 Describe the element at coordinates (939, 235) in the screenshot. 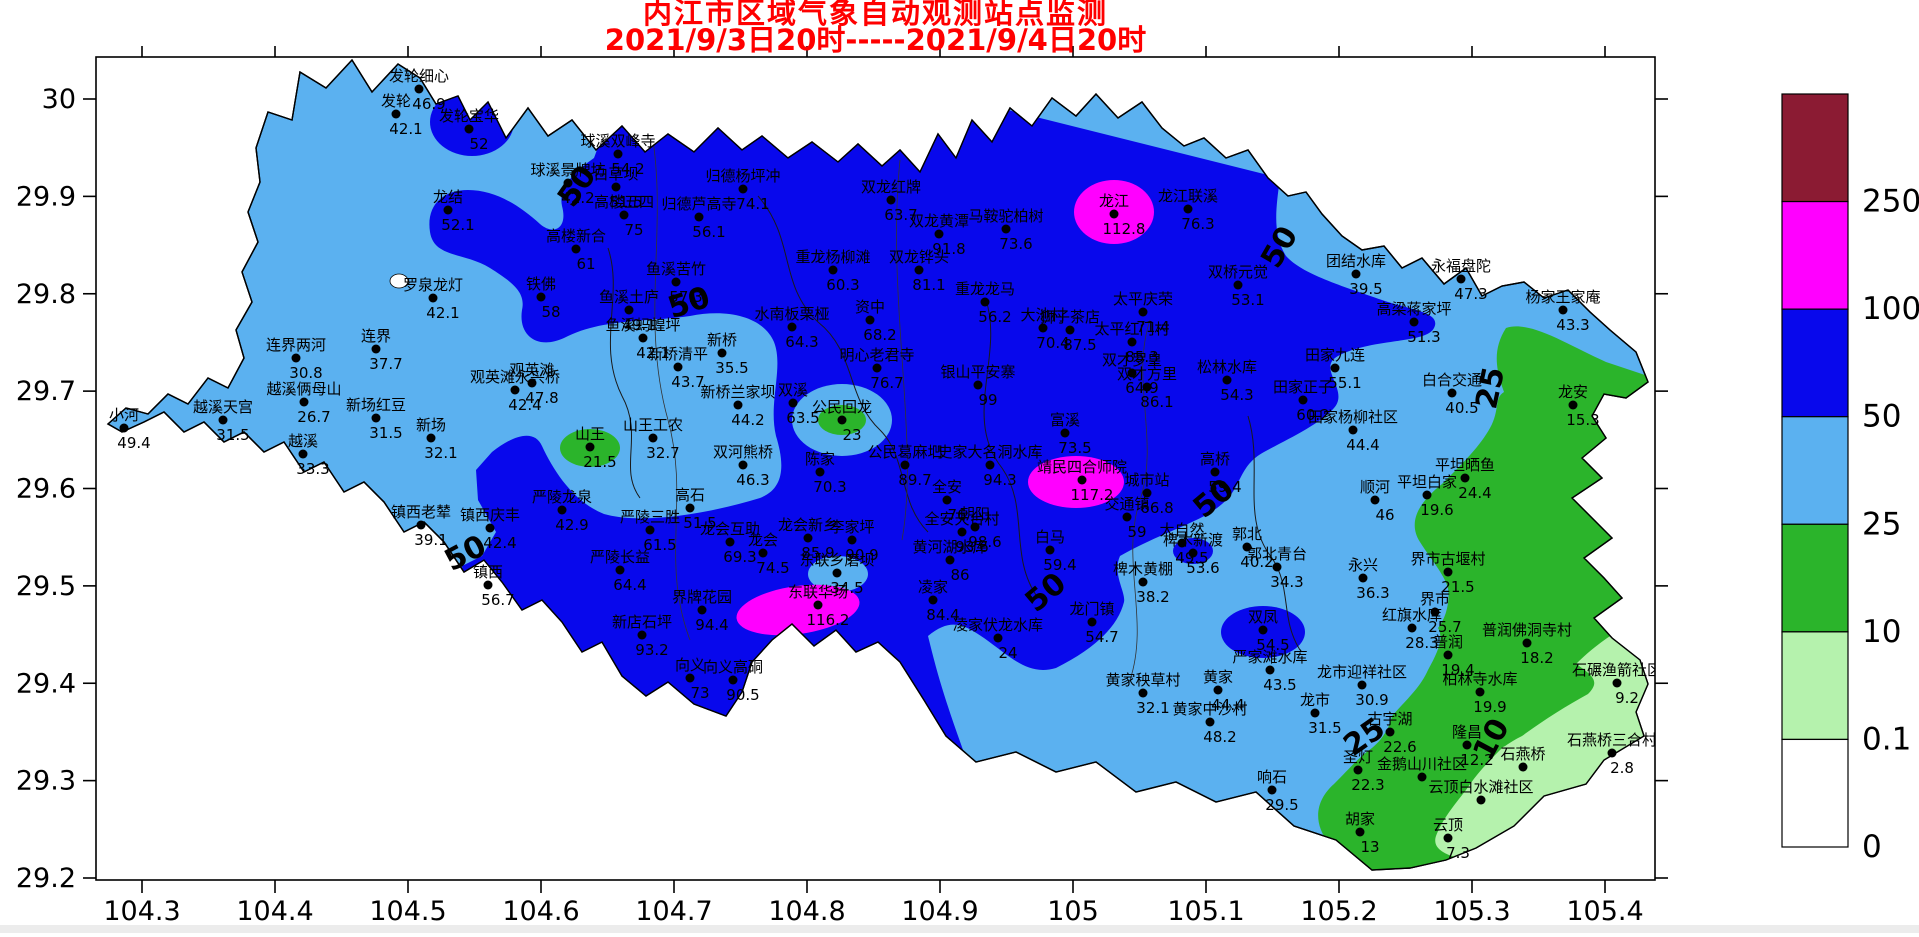

I see `station: 双龙黄潭 91.8` at that location.